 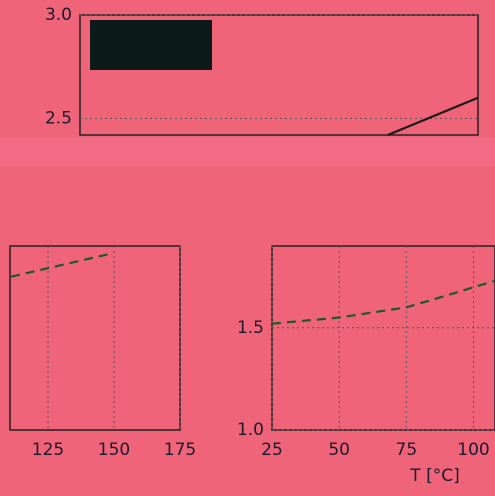 I want to click on legend-box, so click(x=151, y=45).